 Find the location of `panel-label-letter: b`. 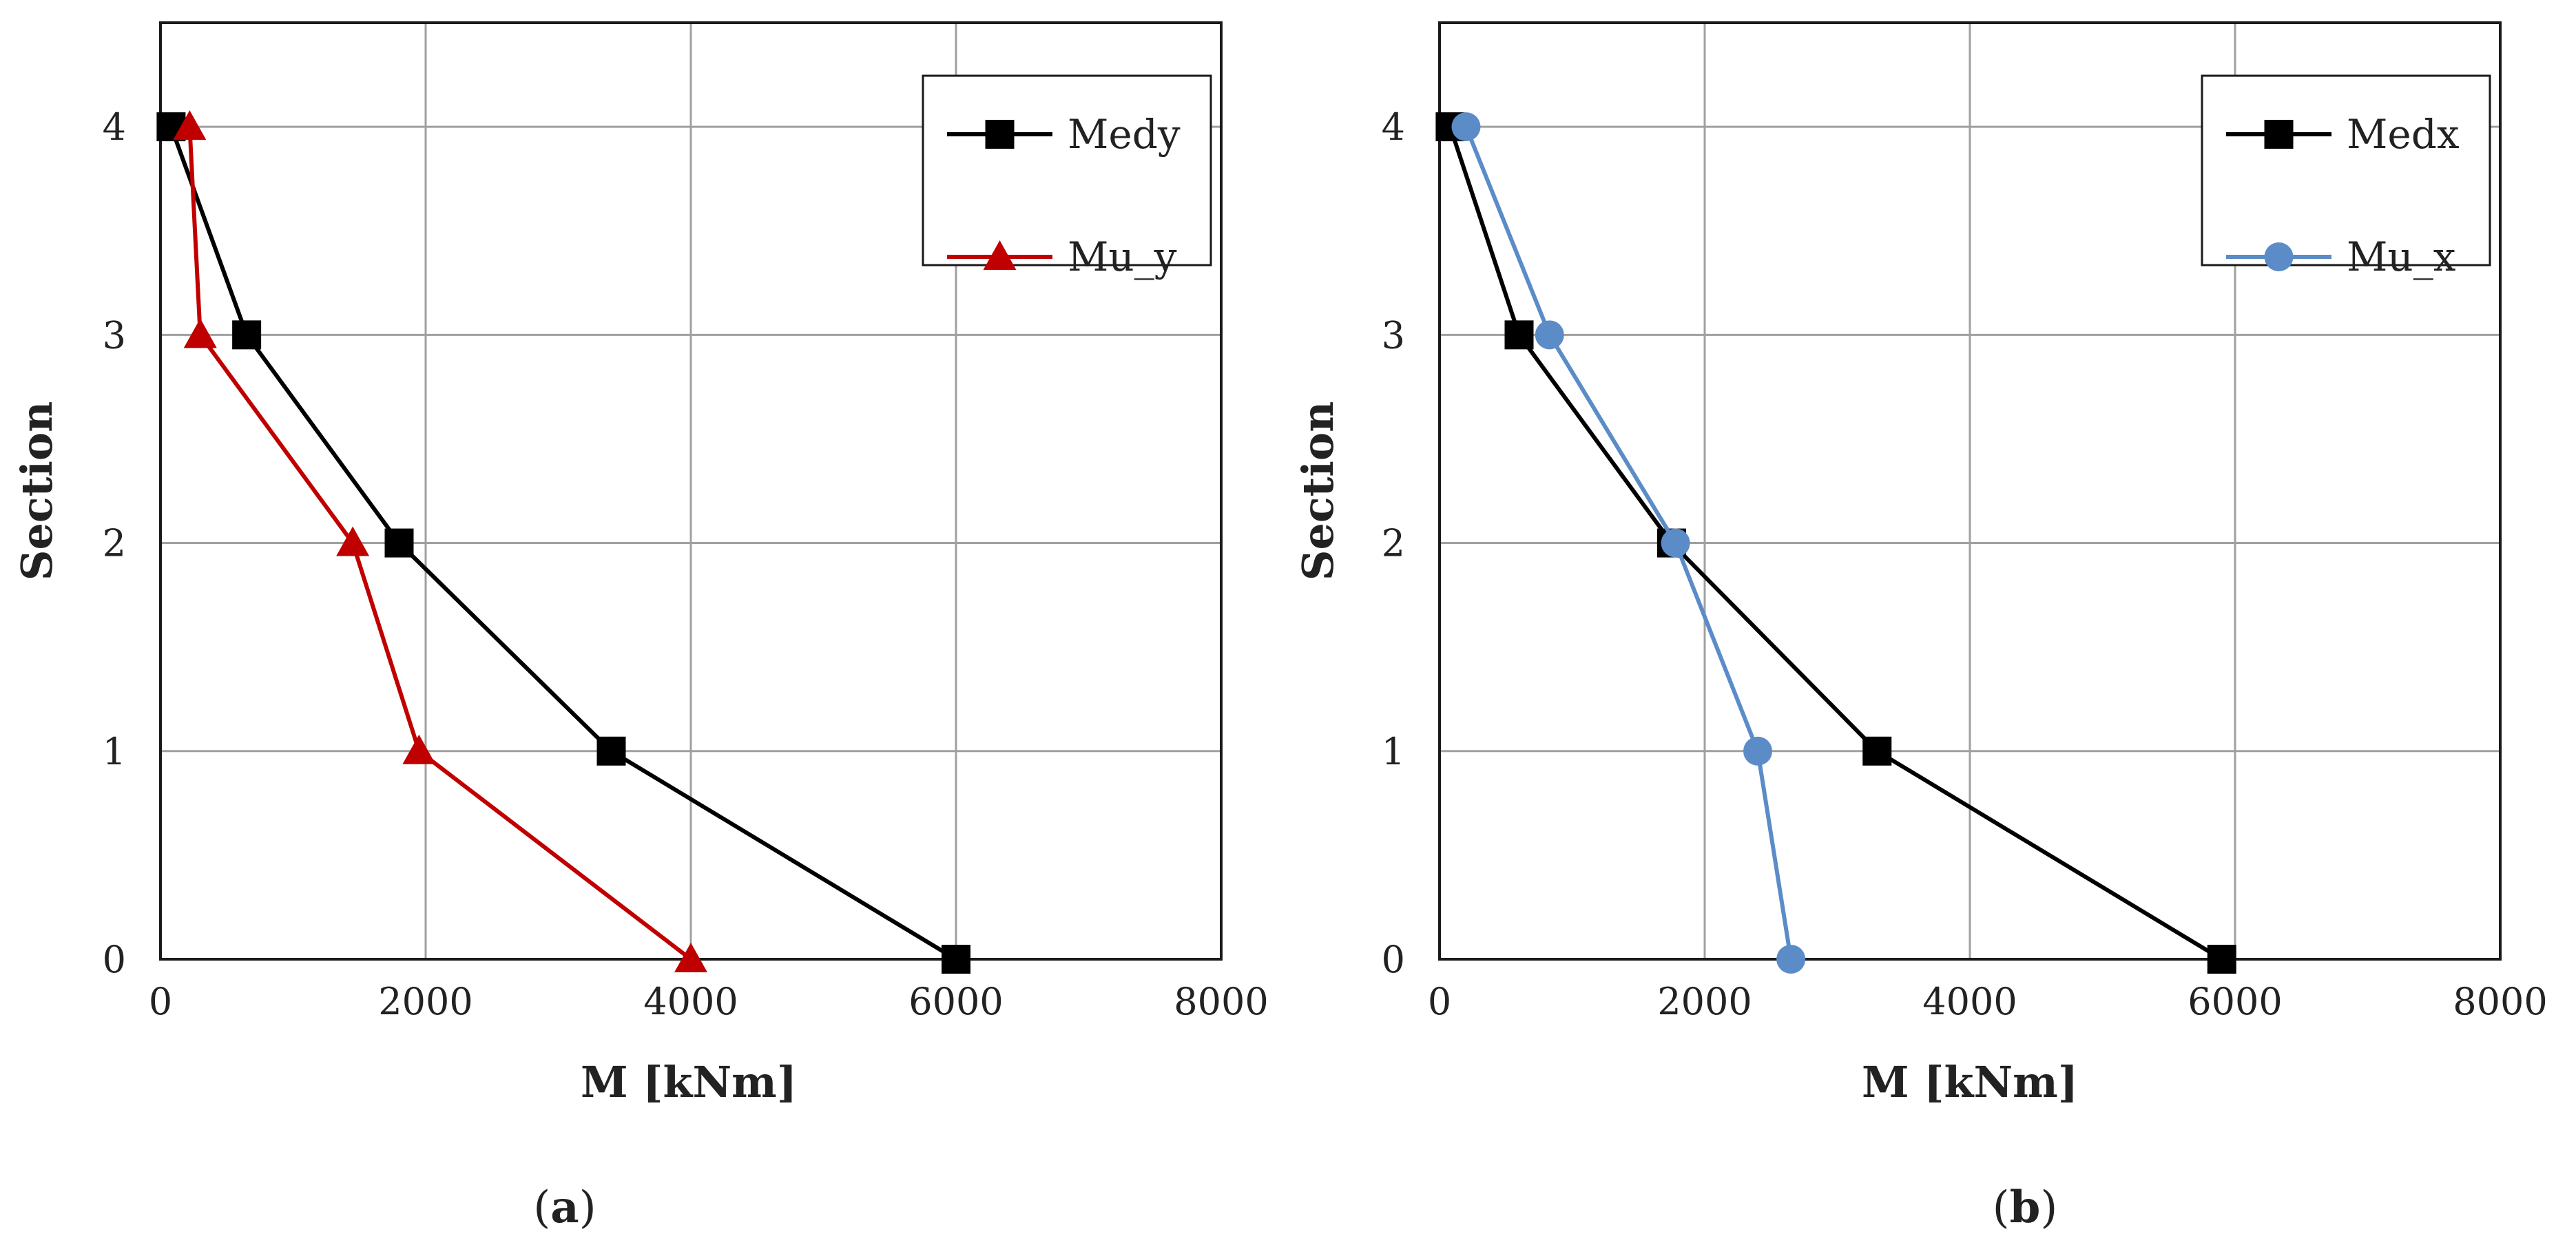

panel-label-letter: b is located at coordinates (2025, 1207).